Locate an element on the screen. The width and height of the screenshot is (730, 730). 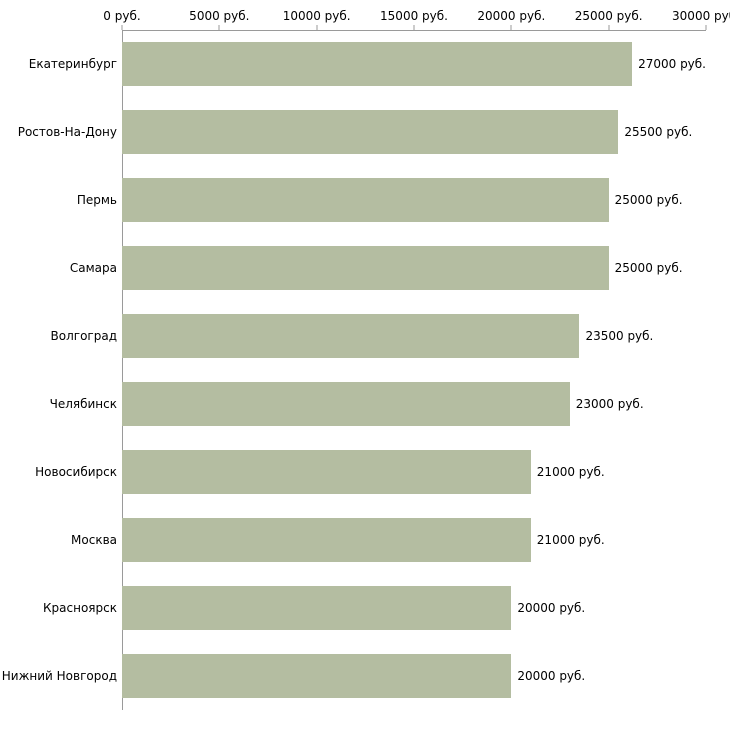
category-label: Новосибирск is located at coordinates (76, 472).